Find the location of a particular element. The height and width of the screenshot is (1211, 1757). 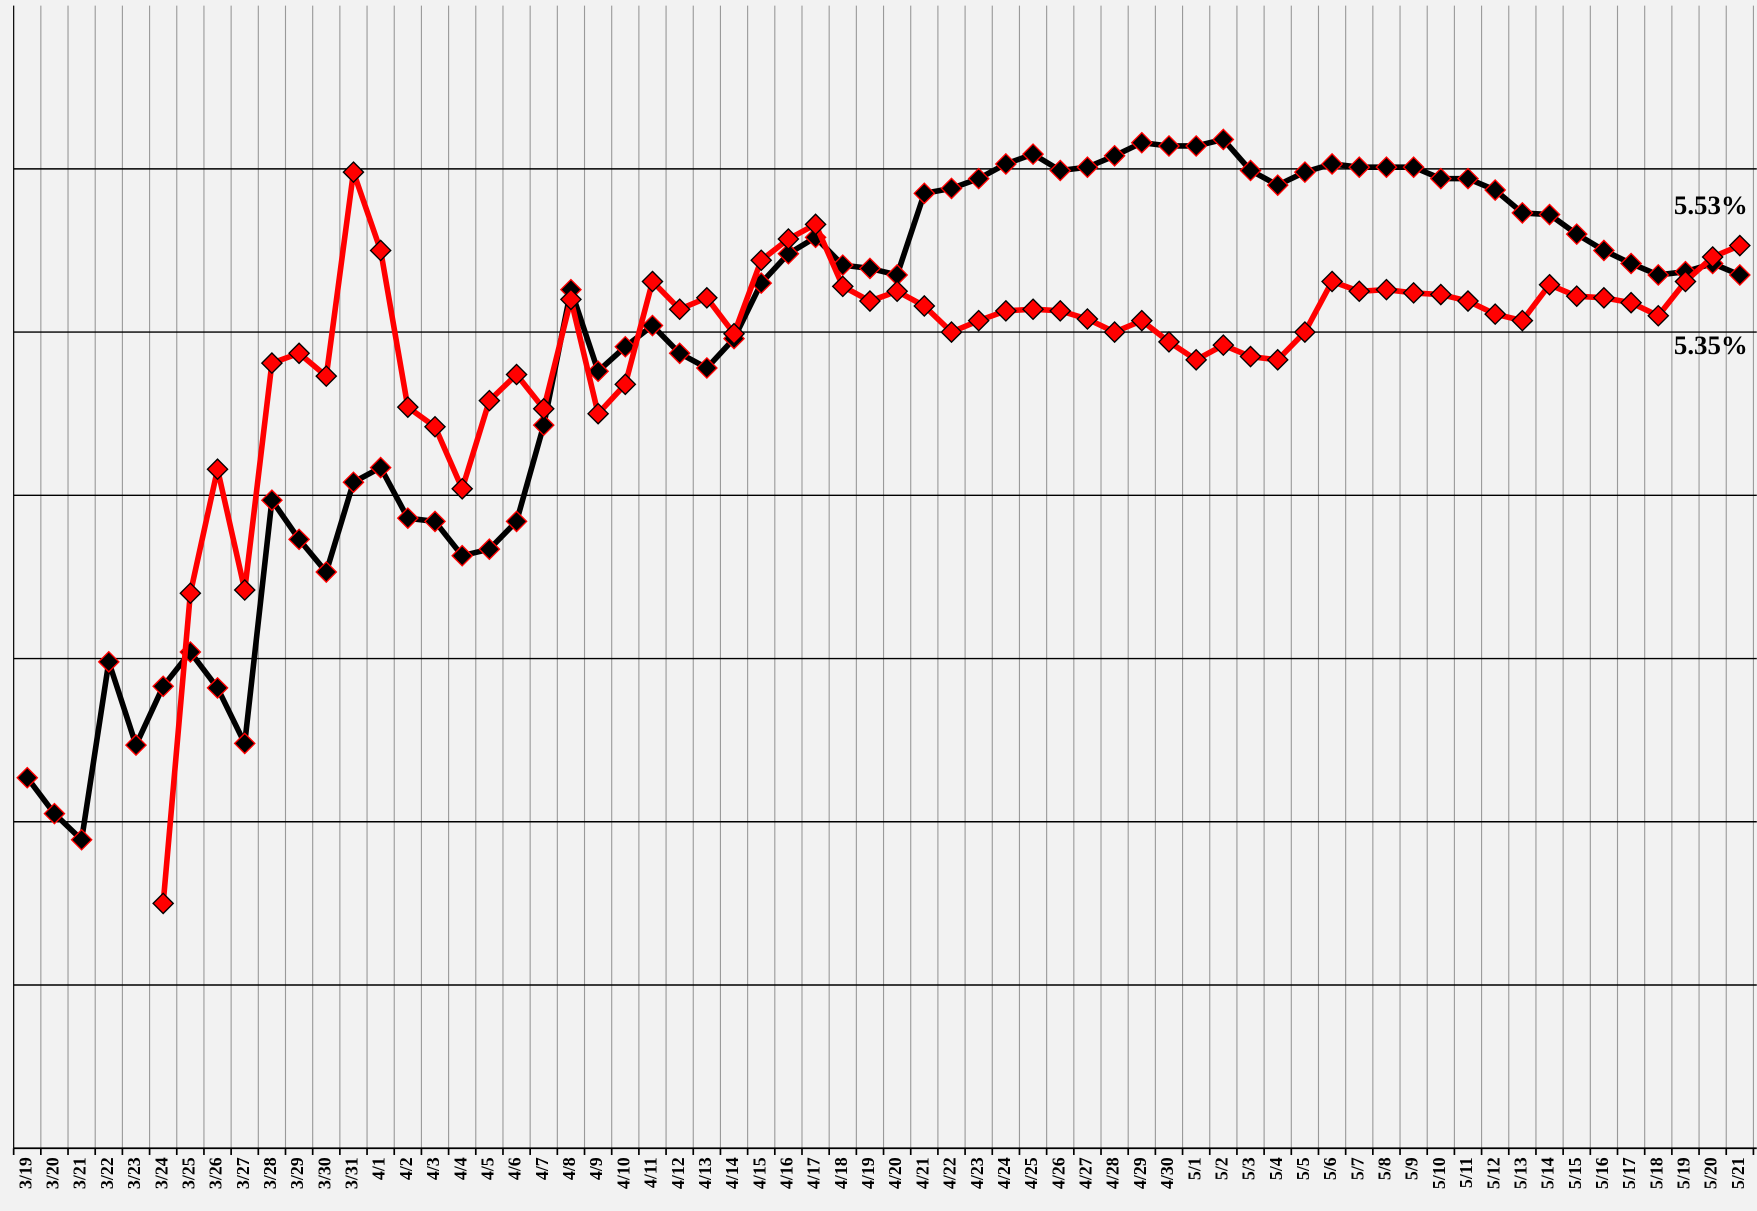

x-tick-label: 4/11 is located at coordinates (651, 1172).